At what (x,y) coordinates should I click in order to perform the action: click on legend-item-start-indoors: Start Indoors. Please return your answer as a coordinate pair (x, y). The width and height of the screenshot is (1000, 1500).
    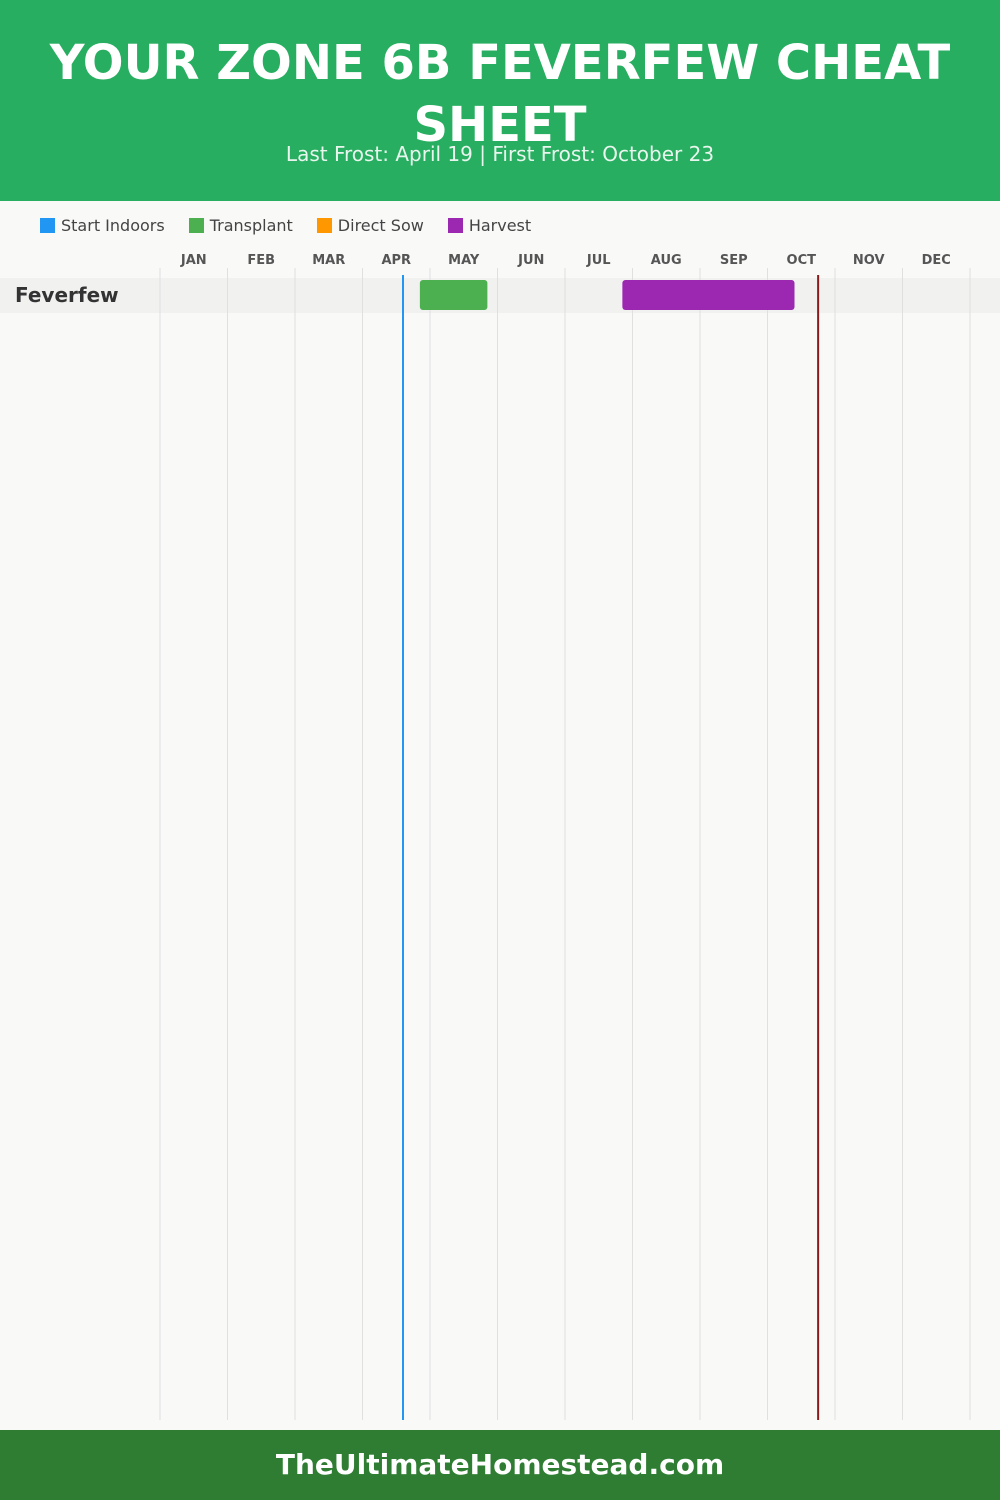
    Looking at the image, I should click on (102, 225).